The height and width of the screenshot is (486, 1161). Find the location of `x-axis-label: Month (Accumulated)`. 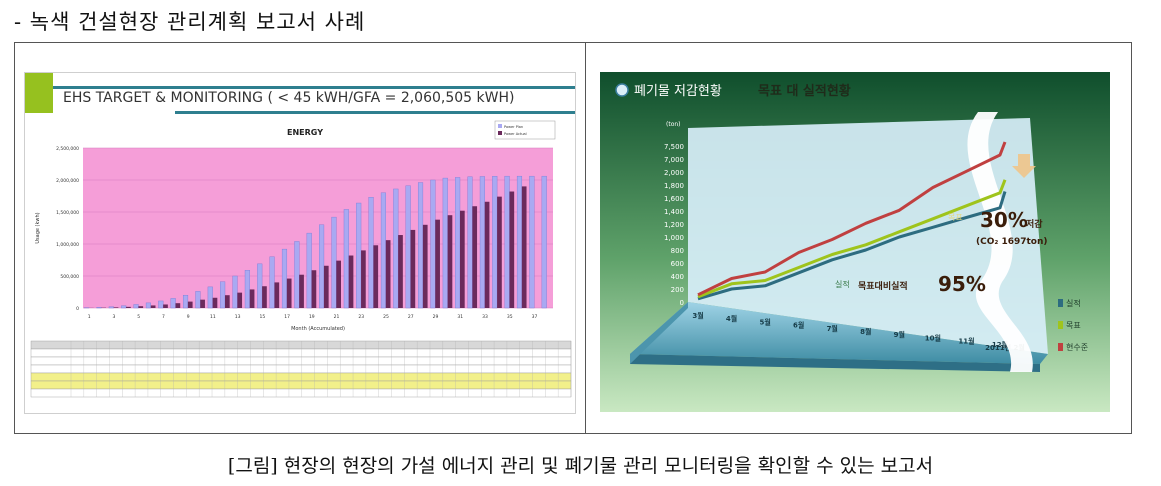

x-axis-label: Month (Accumulated) is located at coordinates (318, 329).